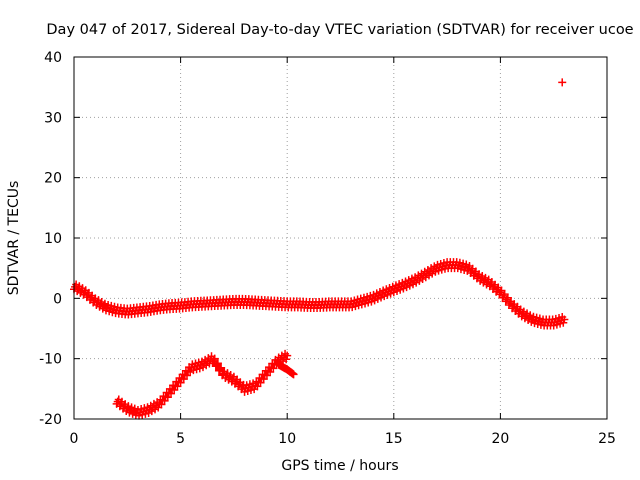  What do you see at coordinates (53, 239) in the screenshot?
I see `y-tick-label: 10` at bounding box center [53, 239].